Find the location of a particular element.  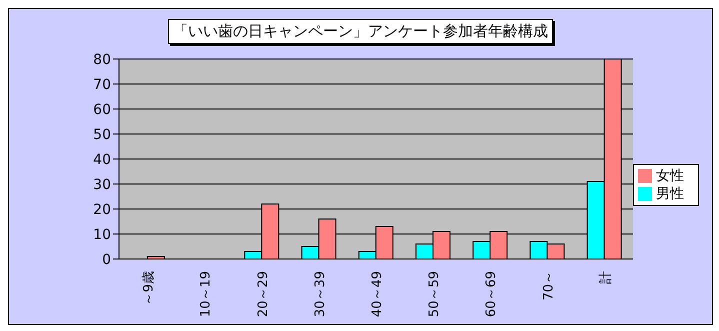

x-tick-label: 計 is located at coordinates (606, 277).